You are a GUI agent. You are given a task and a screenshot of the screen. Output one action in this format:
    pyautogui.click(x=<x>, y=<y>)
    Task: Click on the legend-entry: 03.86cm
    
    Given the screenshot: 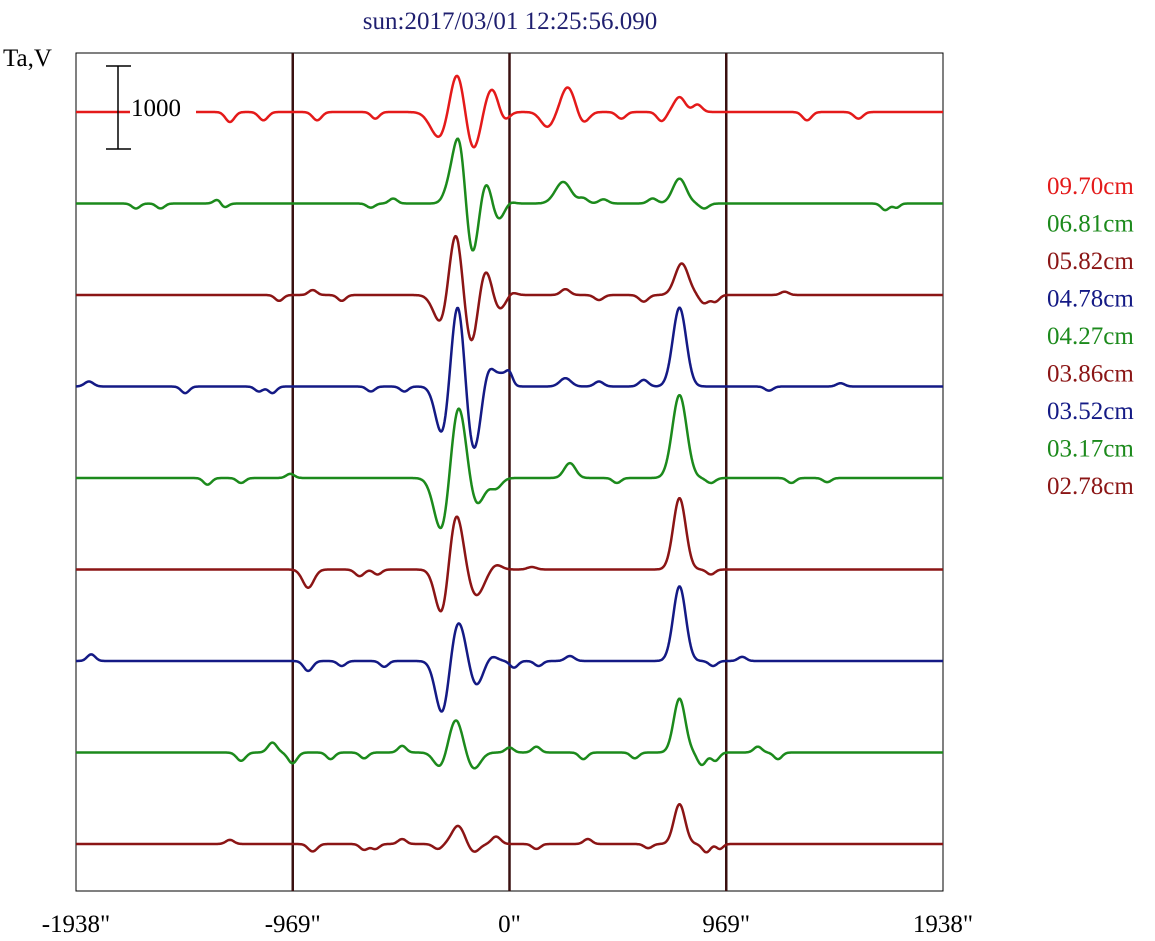 What is the action you would take?
    pyautogui.click(x=1090, y=374)
    